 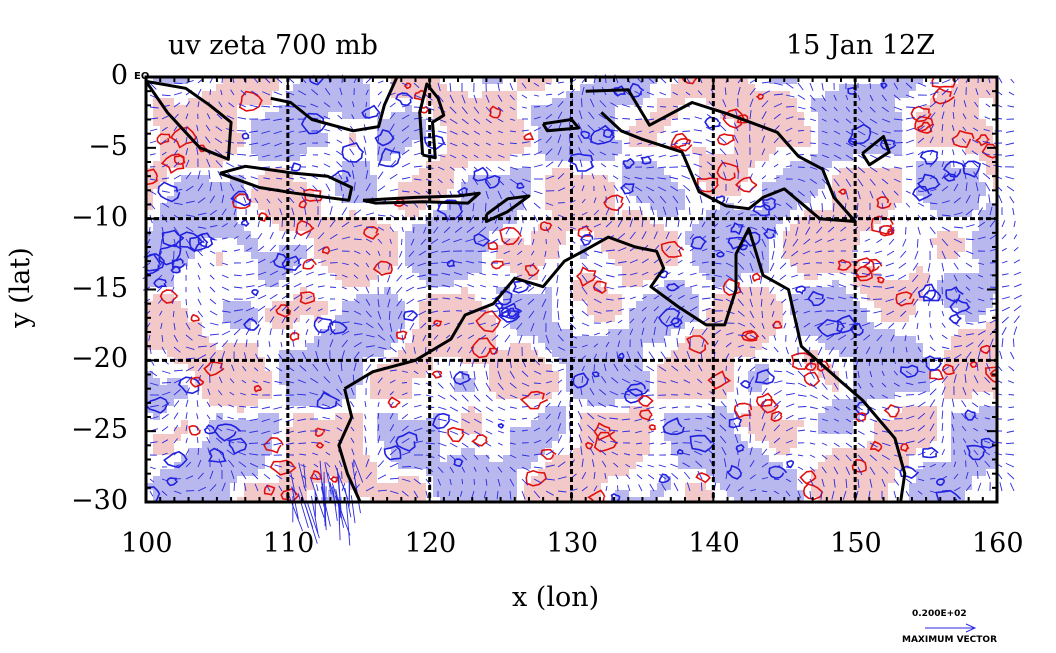 What do you see at coordinates (108, 146) in the screenshot?
I see `y-tick-label: −5` at bounding box center [108, 146].